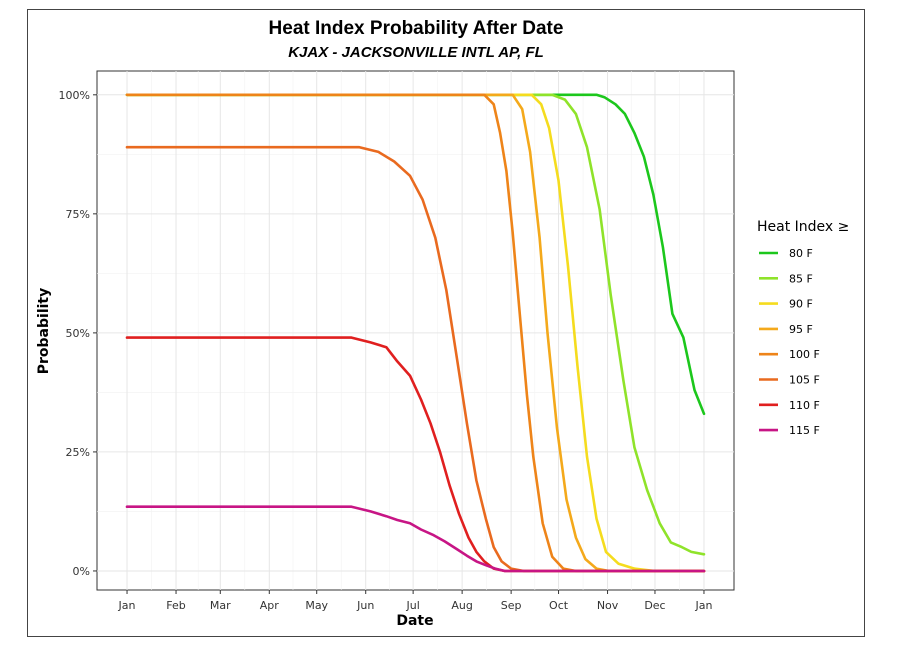 The height and width of the screenshot is (651, 900). What do you see at coordinates (654, 605) in the screenshot?
I see `x-tick-label: Dec` at bounding box center [654, 605].